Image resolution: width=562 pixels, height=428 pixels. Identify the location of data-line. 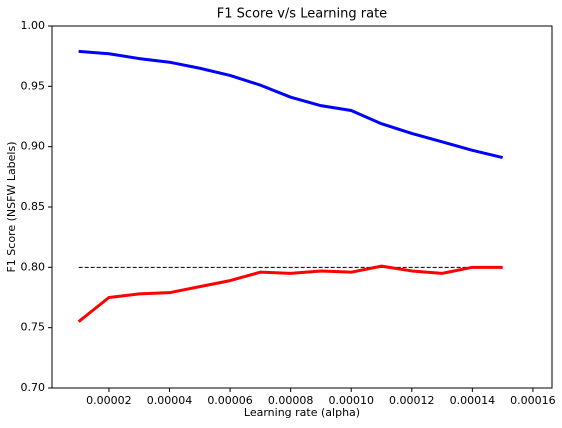
(290, 293).